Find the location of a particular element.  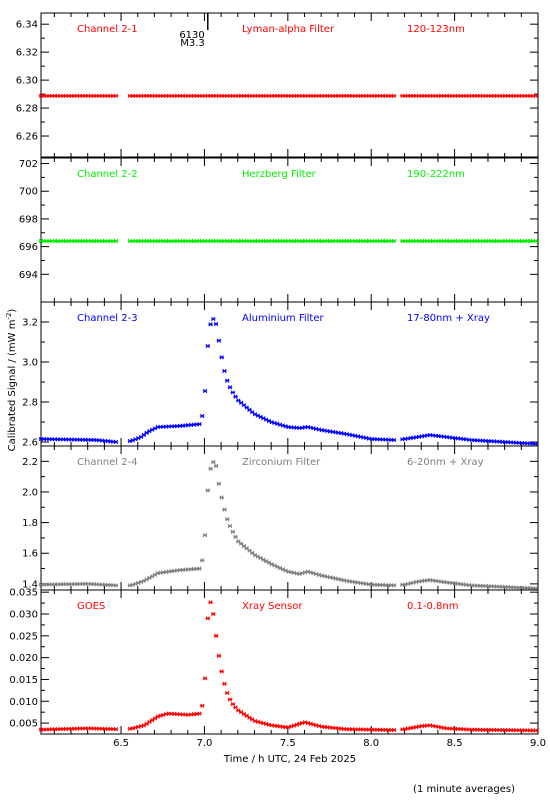

x-tick-label: 8.5 is located at coordinates (455, 743).